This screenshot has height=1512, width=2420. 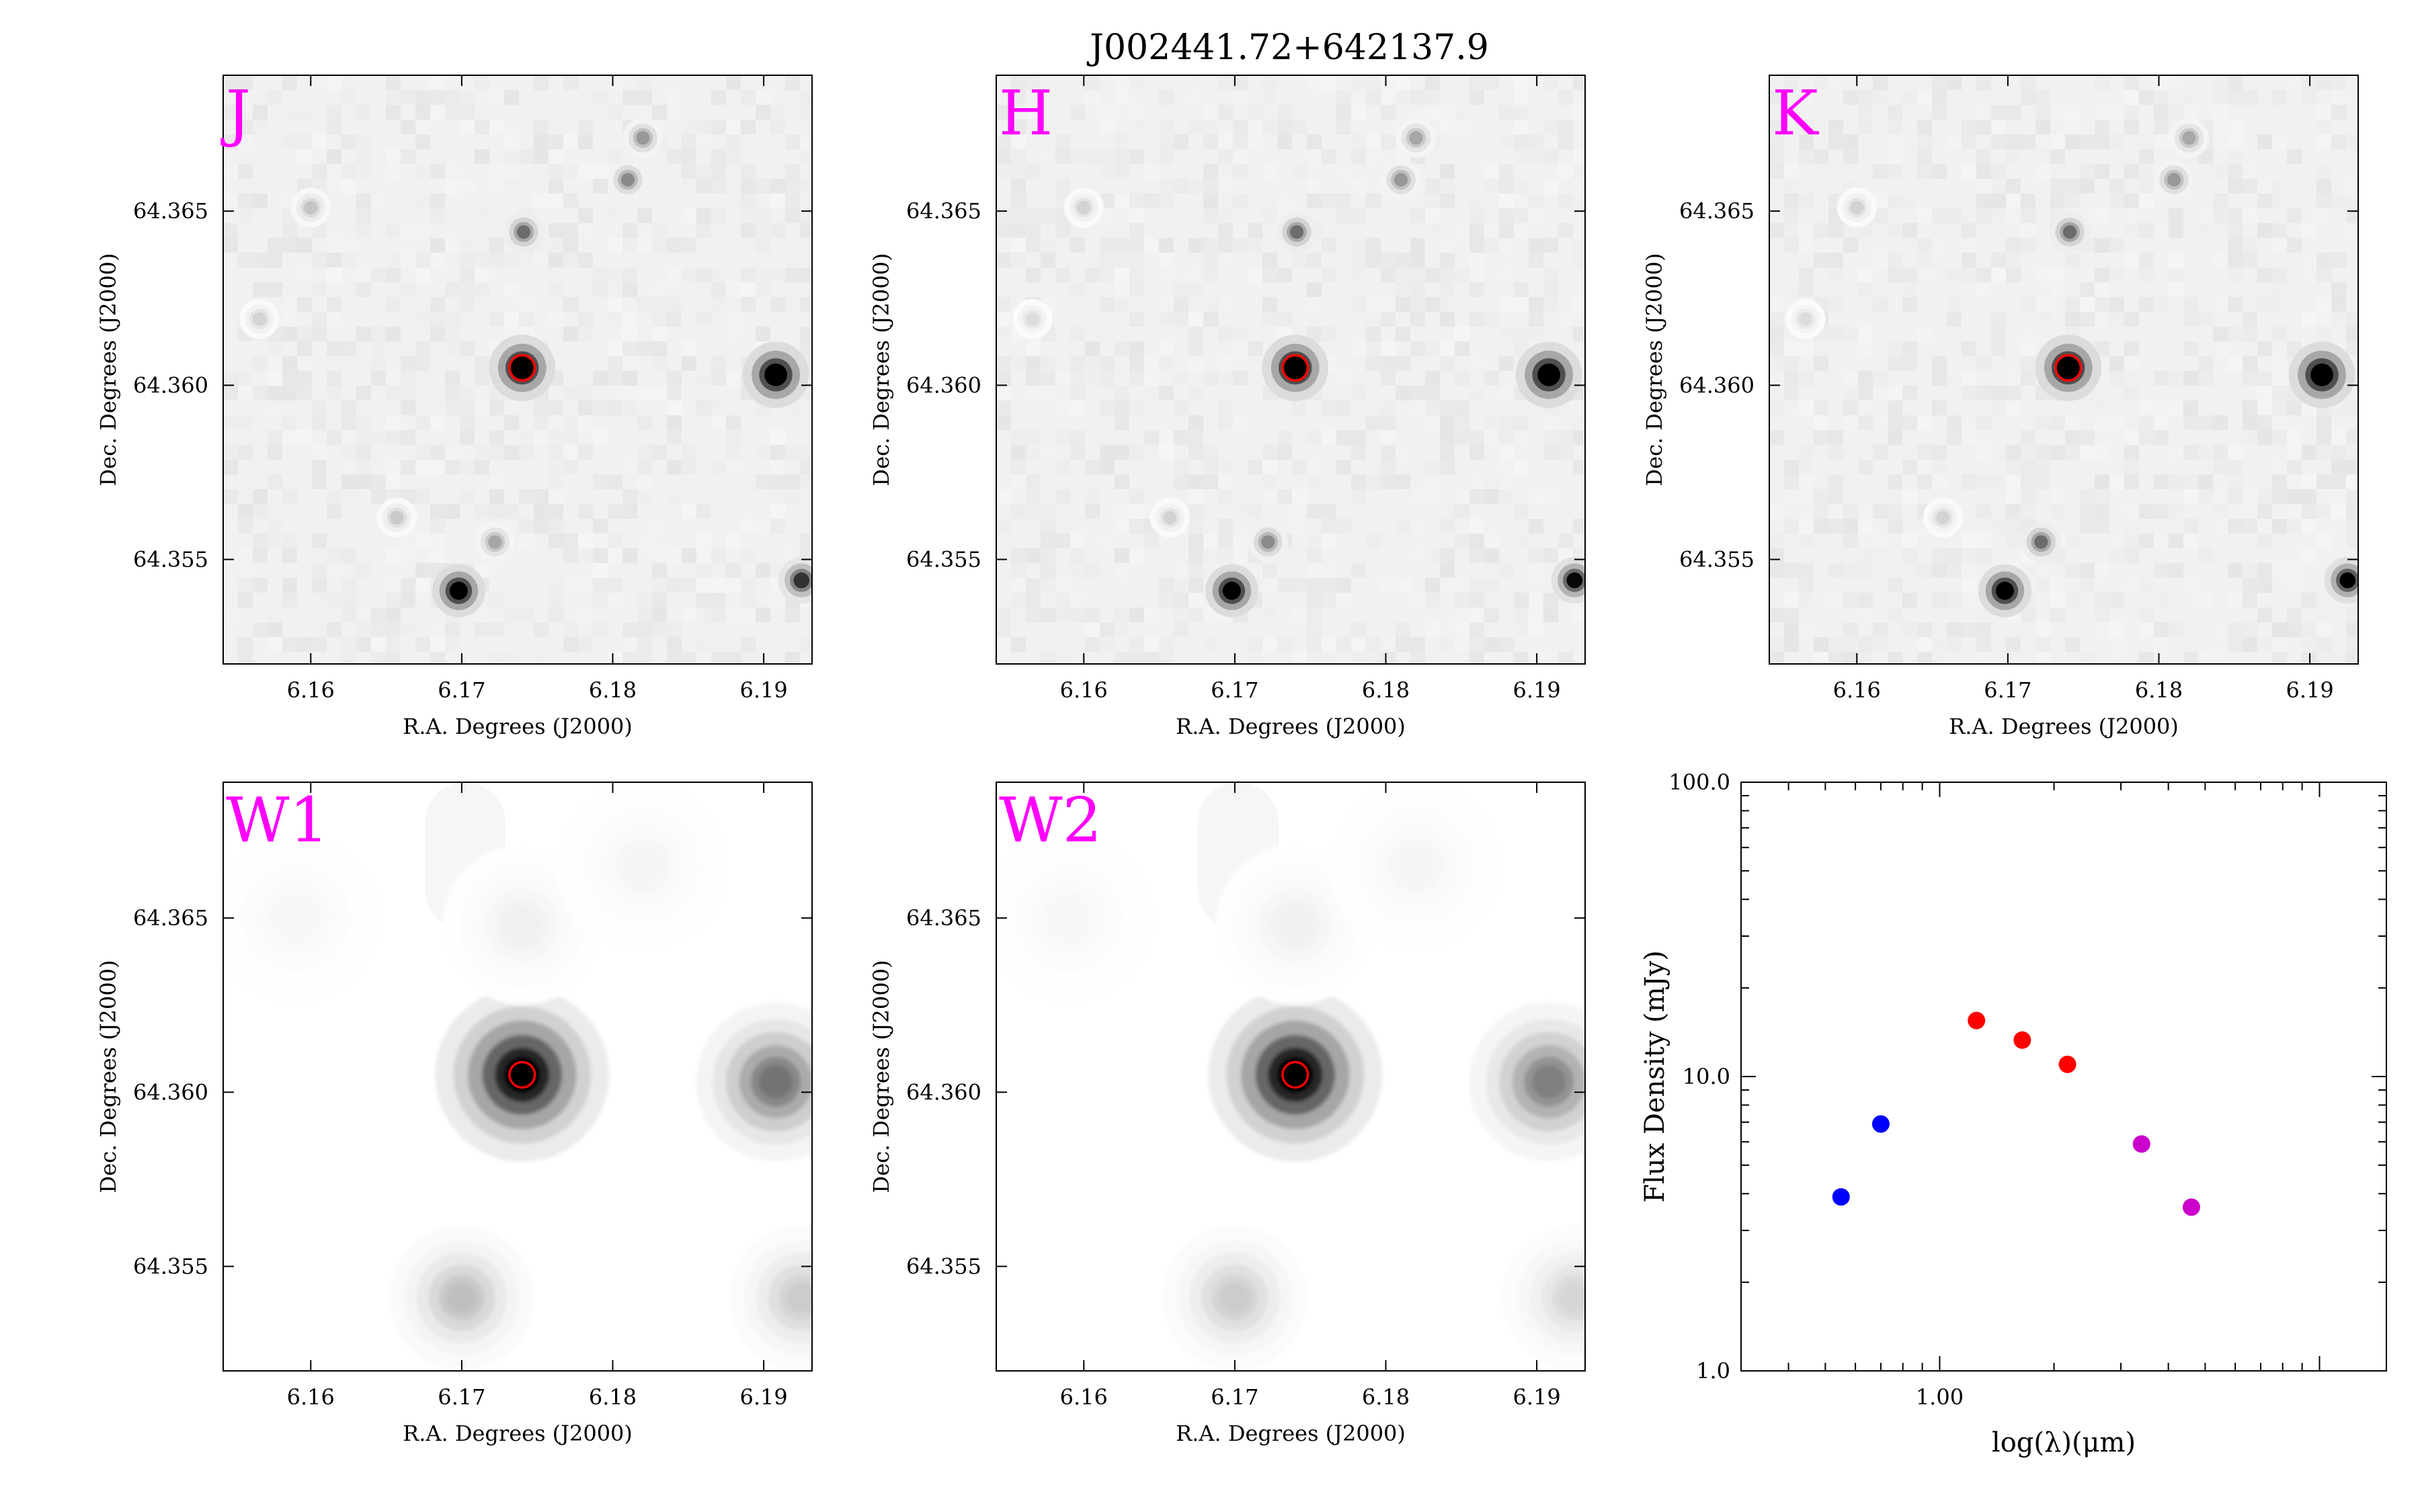 I want to click on star-field, so click(x=517, y=1076).